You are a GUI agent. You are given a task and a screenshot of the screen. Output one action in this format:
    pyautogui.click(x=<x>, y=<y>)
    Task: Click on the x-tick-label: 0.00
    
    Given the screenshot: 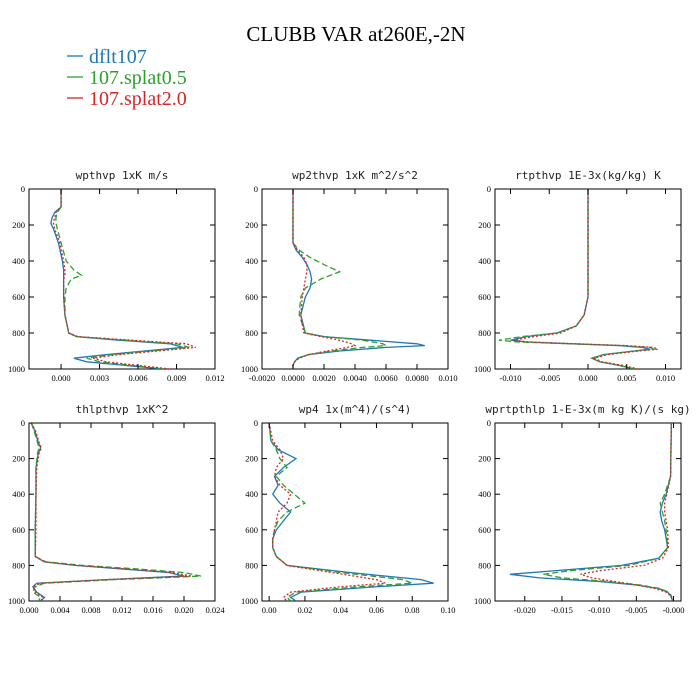 What is the action you would take?
    pyautogui.click(x=269, y=610)
    